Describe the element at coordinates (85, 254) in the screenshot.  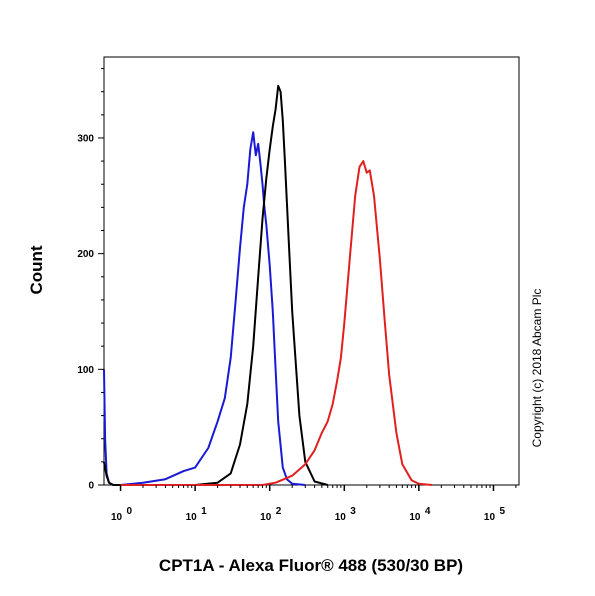
I see `y-tick-label: 200` at that location.